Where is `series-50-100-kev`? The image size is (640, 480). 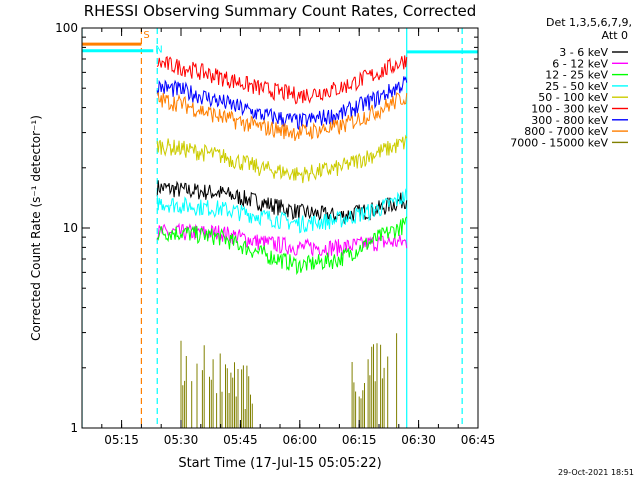 series-50-100-kev is located at coordinates (282, 159).